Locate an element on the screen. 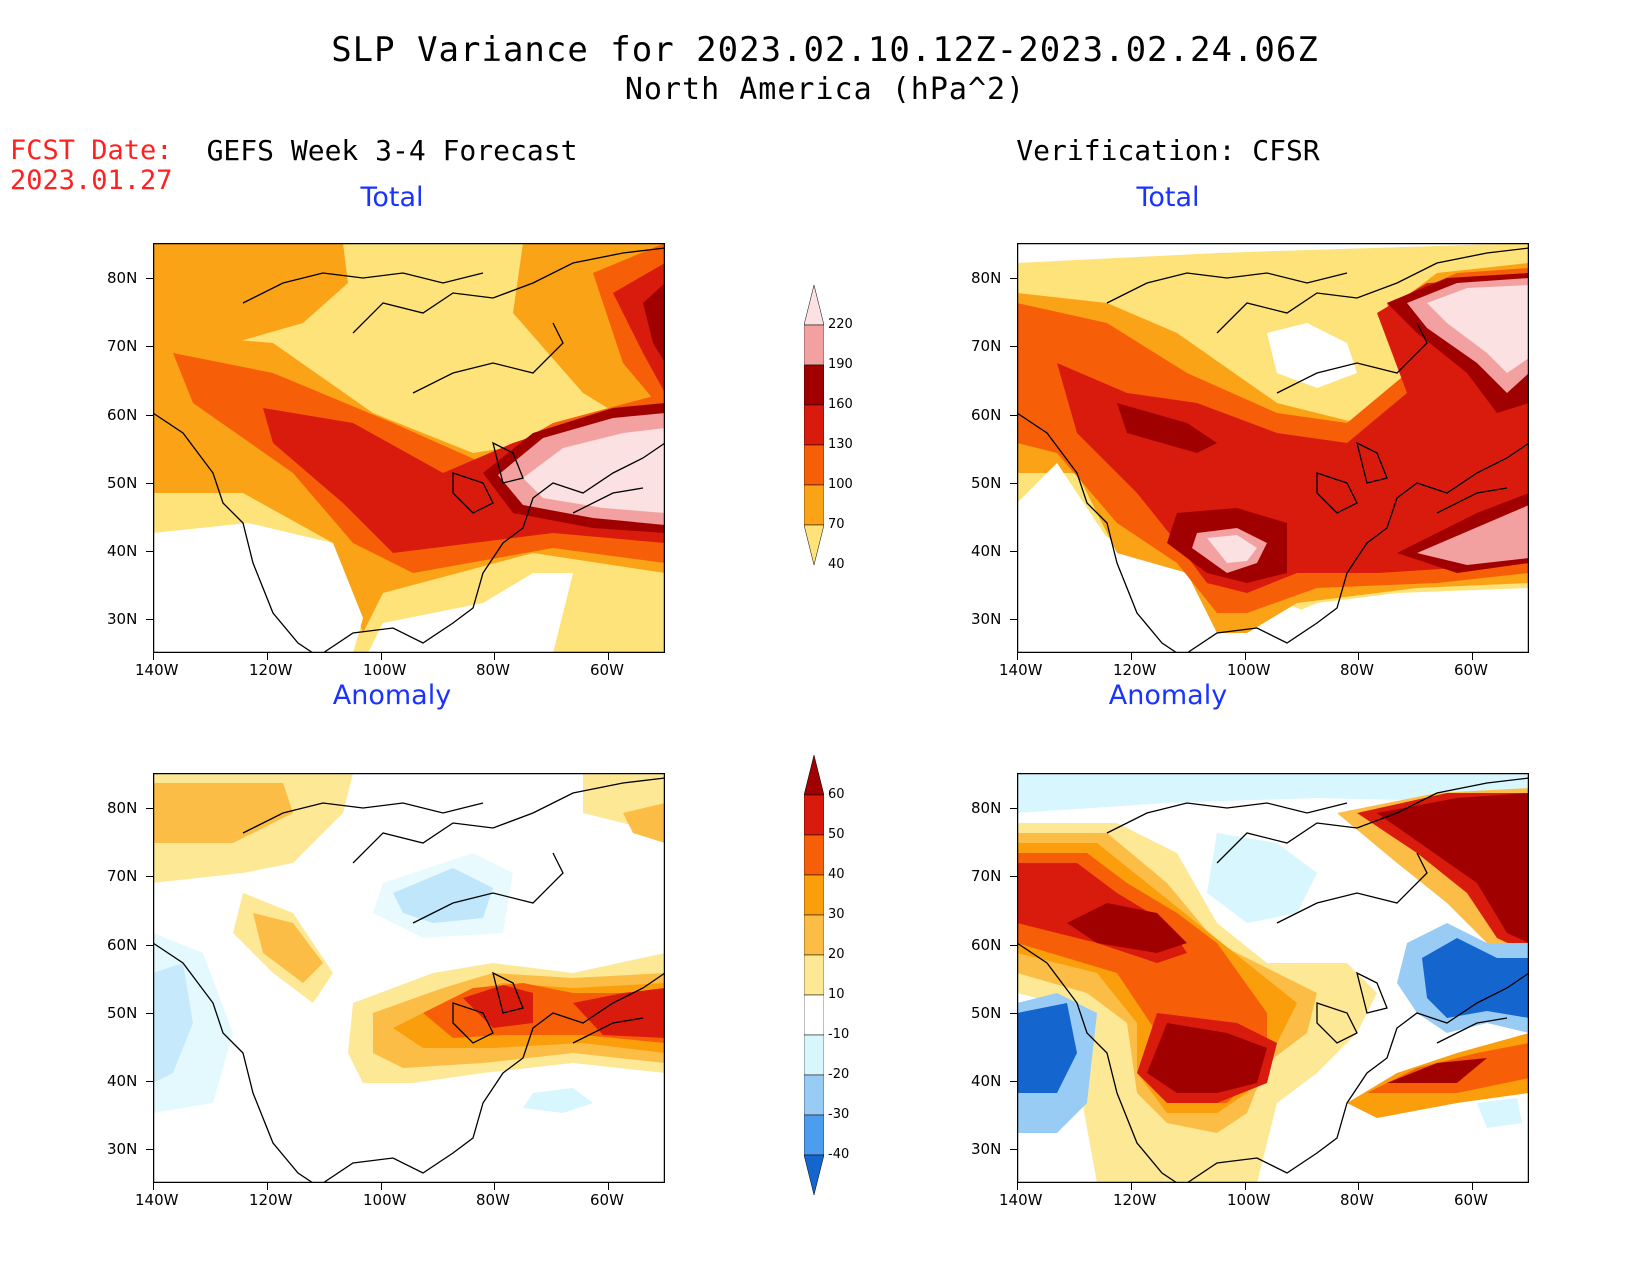 This screenshot has height=1279, width=1650. verification-column-heading: Verification: CFSR is located at coordinates (1168, 150).